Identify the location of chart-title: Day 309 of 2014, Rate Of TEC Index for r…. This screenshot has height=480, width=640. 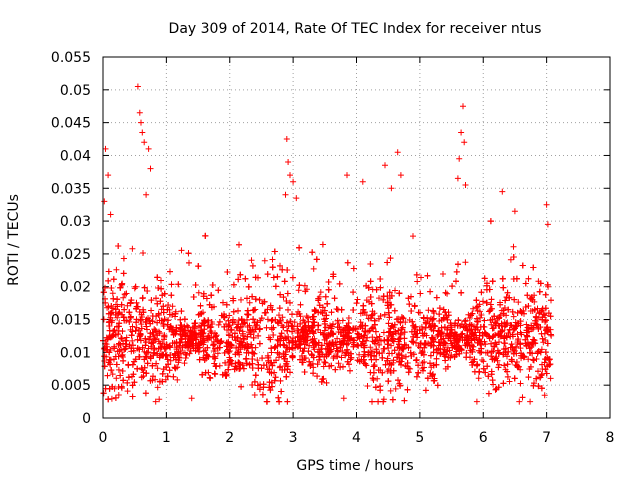
(355, 29).